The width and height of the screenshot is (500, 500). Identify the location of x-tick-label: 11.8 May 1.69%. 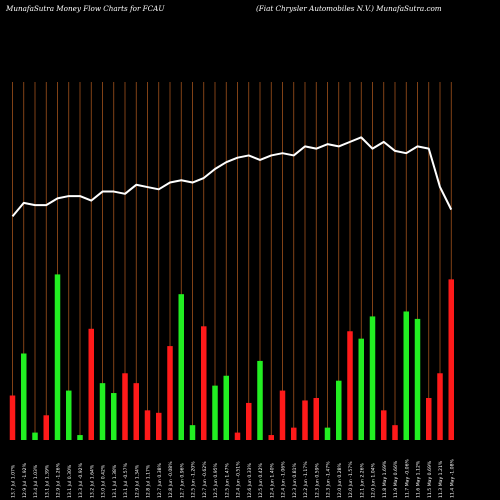
(385, 479).